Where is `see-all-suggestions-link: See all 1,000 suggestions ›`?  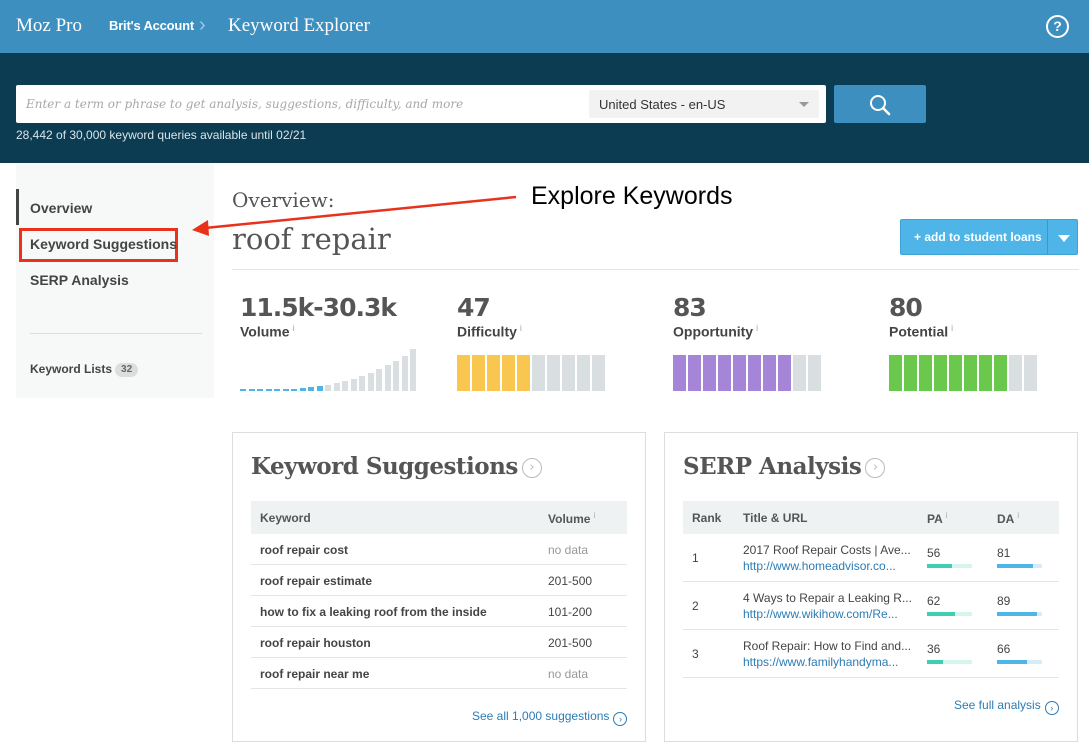
see-all-suggestions-link: See all 1,000 suggestions › is located at coordinates (550, 717).